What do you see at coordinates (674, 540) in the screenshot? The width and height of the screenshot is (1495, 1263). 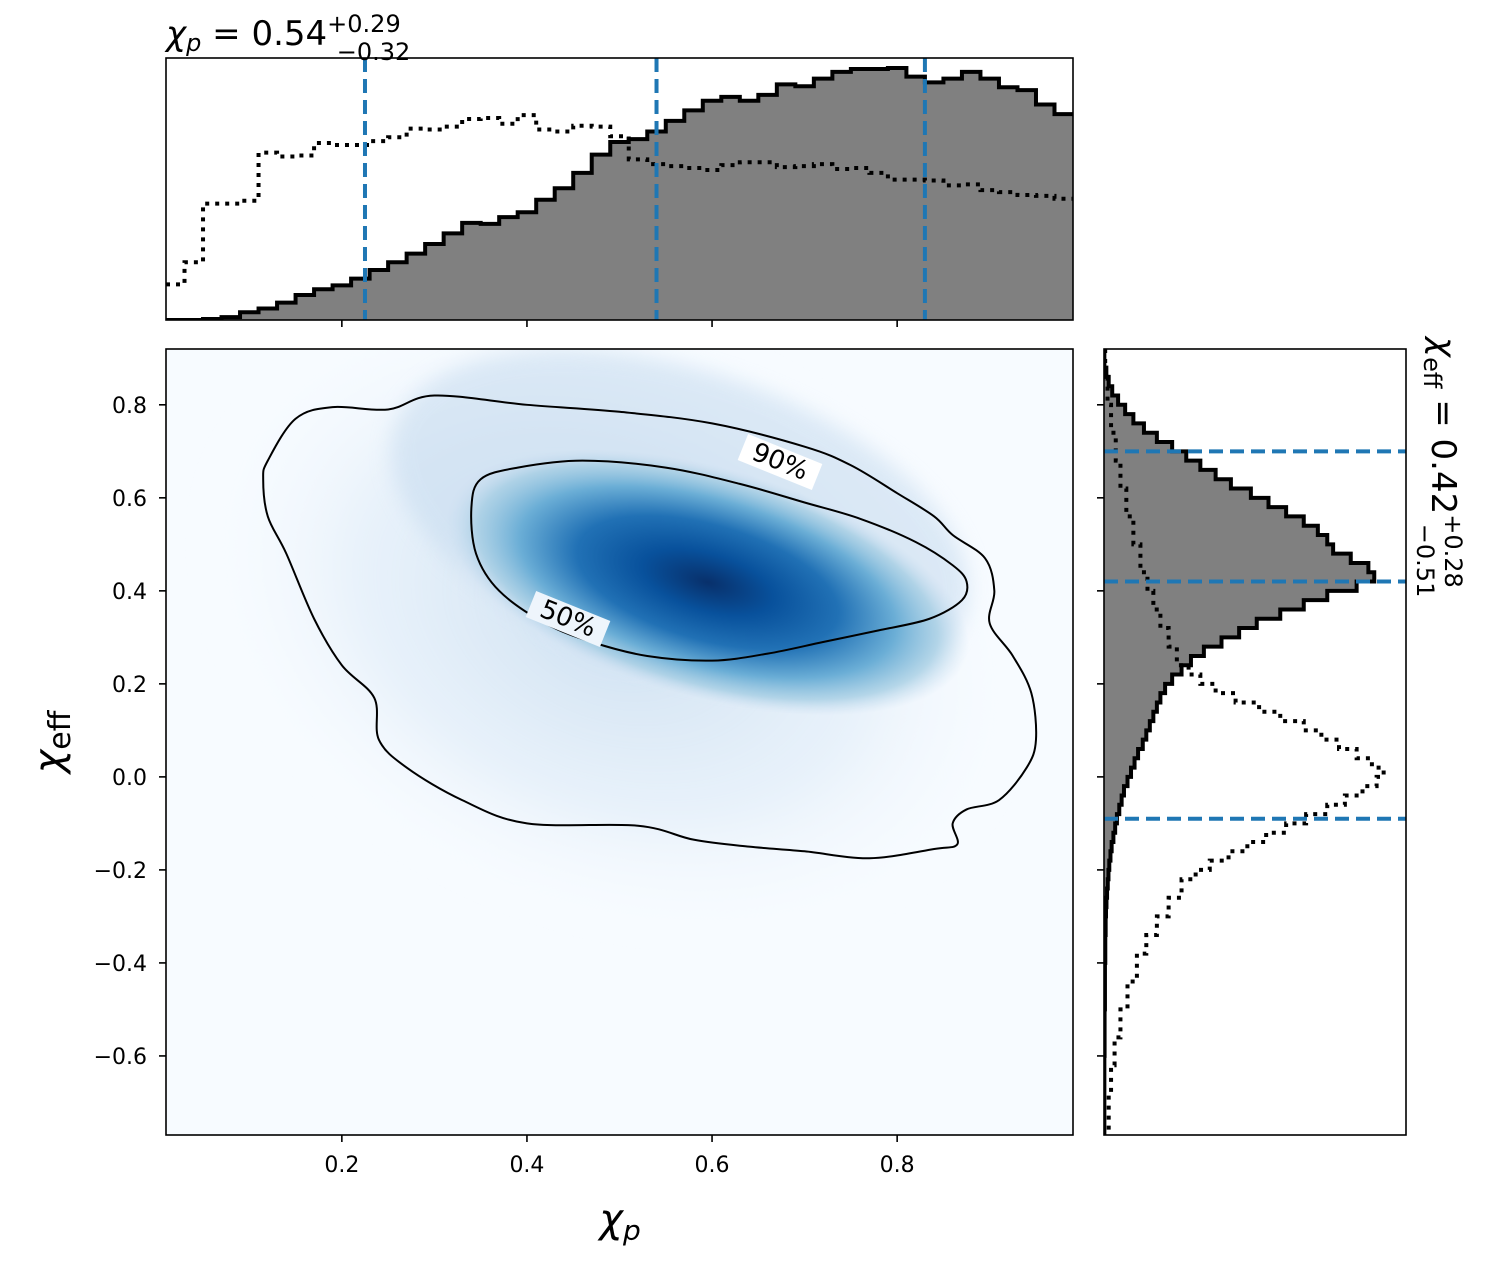 I see `contour-labels: 90% 50%` at bounding box center [674, 540].